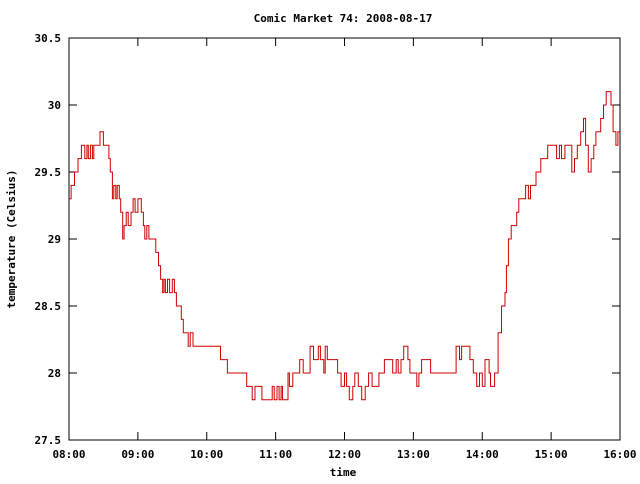 This screenshot has height=484, width=640. What do you see at coordinates (11, 238) in the screenshot?
I see `y-axis-title: temperature (Celsius)` at bounding box center [11, 238].